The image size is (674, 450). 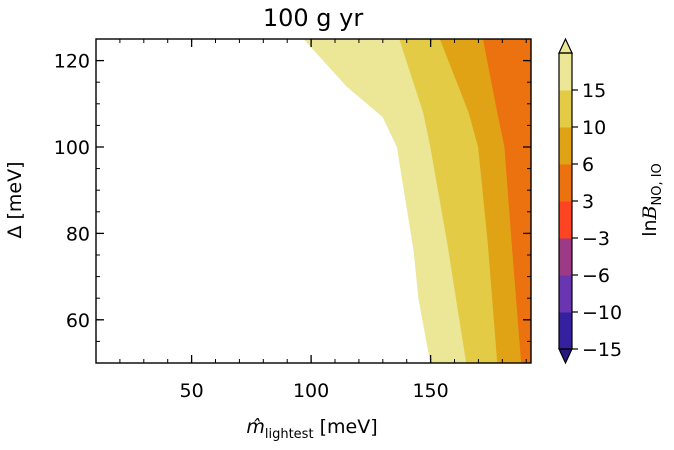 What do you see at coordinates (650, 227) in the screenshot?
I see `colorbar-label-main: ln` at bounding box center [650, 227].